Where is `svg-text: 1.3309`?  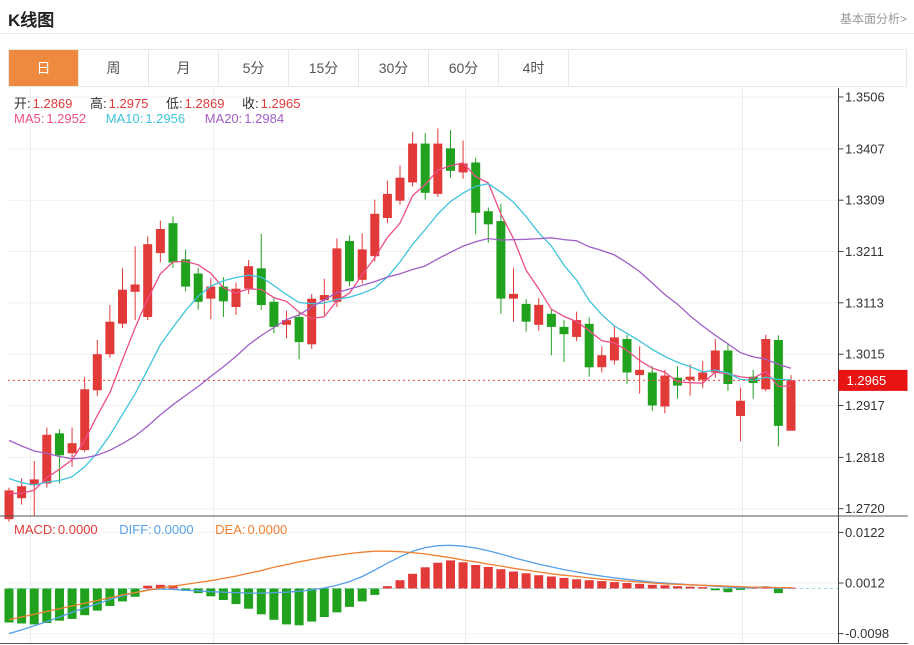
svg-text: 1.3309 is located at coordinates (865, 200).